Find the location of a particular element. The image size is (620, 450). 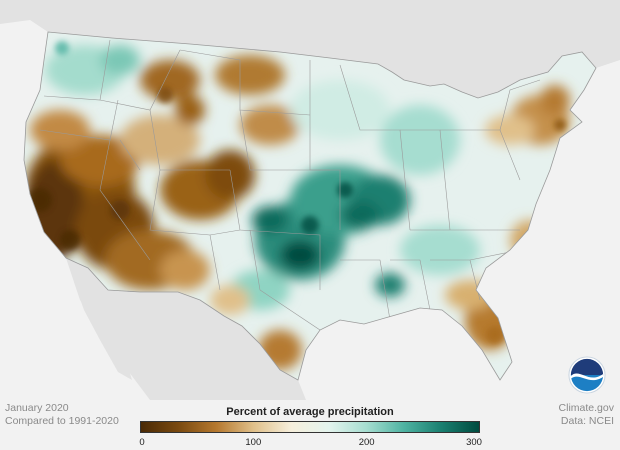

noaa-logo is located at coordinates (587, 375).